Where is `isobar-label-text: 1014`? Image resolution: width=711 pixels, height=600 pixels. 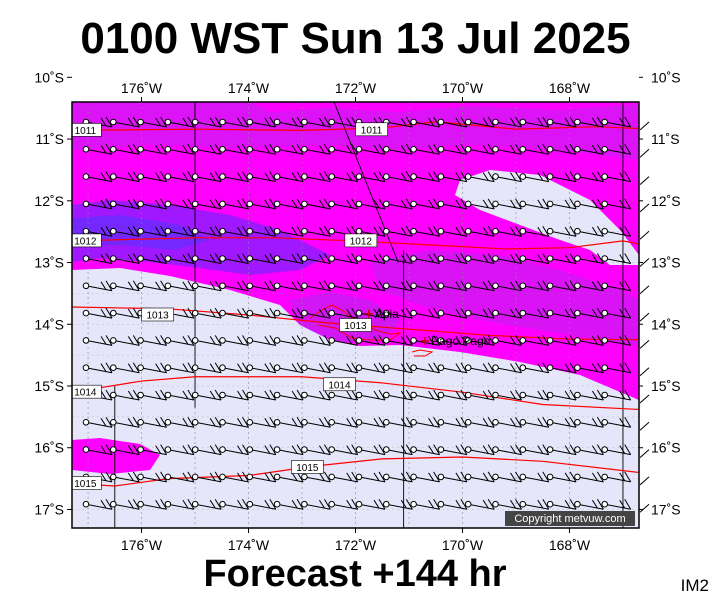
isobar-label-text: 1014 is located at coordinates (85, 393).